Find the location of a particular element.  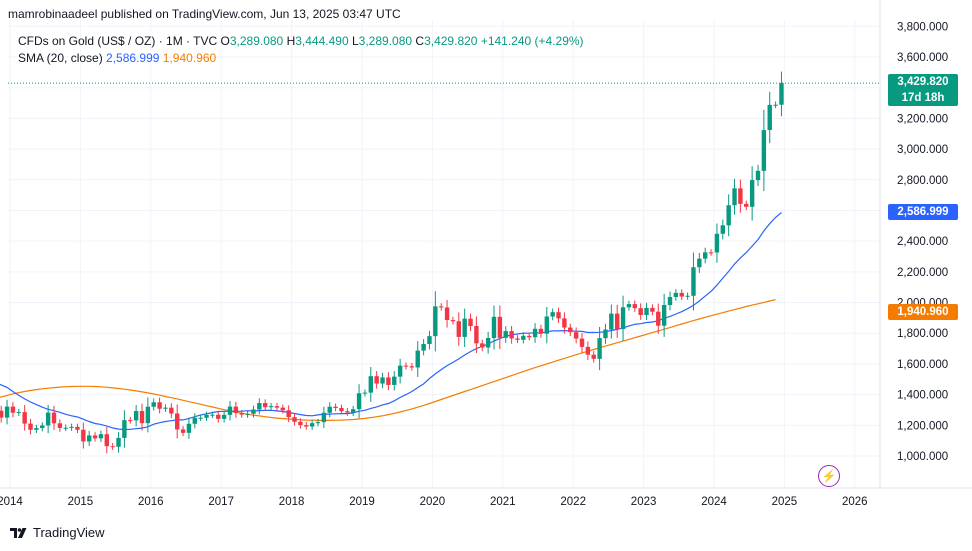

open-label: O is located at coordinates (225, 41).